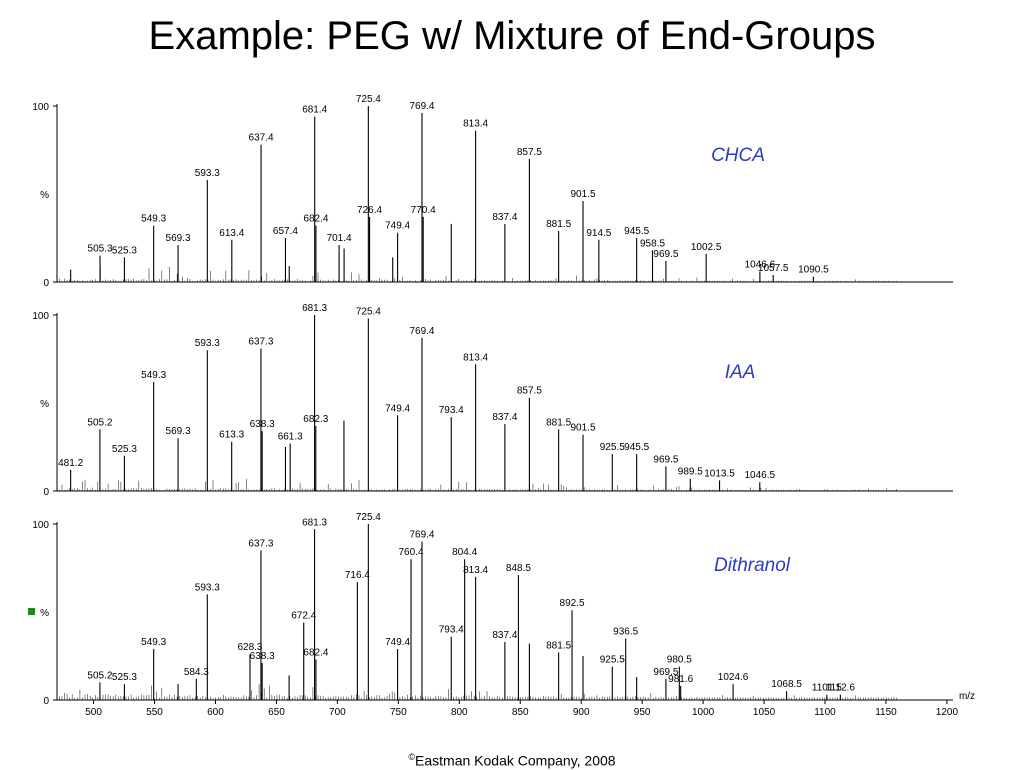 This screenshot has height=770, width=1024. What do you see at coordinates (261, 138) in the screenshot?
I see `peak-label: 637.4` at bounding box center [261, 138].